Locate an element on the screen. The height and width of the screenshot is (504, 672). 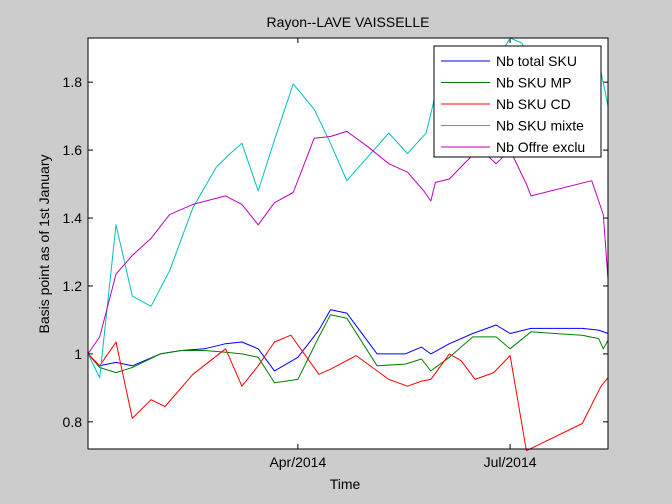
y-axis-label: Basis point as of 1st January is located at coordinates (44, 244).